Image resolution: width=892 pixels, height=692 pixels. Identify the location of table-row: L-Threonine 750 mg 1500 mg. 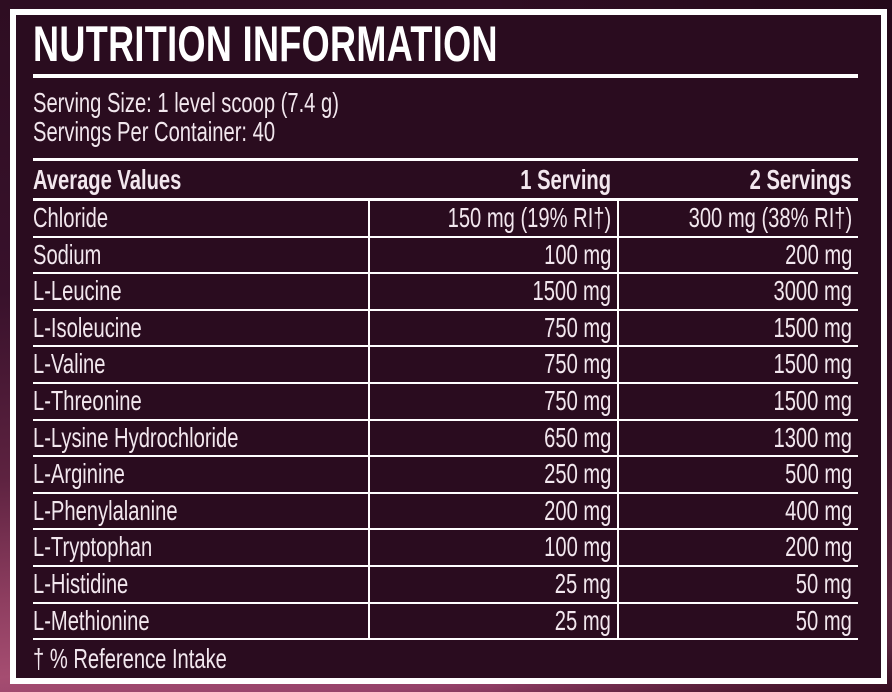
(445, 402).